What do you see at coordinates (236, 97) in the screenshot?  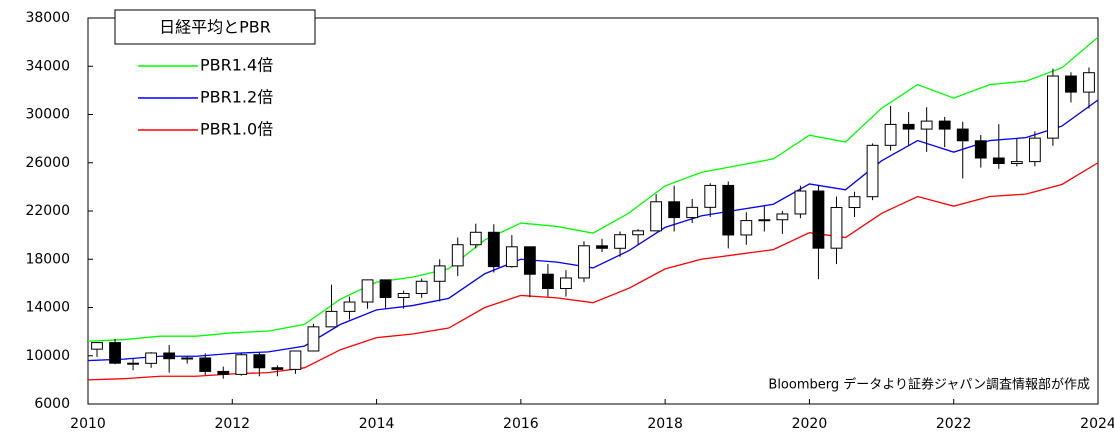 I see `legend-label: PBR1.2倍` at bounding box center [236, 97].